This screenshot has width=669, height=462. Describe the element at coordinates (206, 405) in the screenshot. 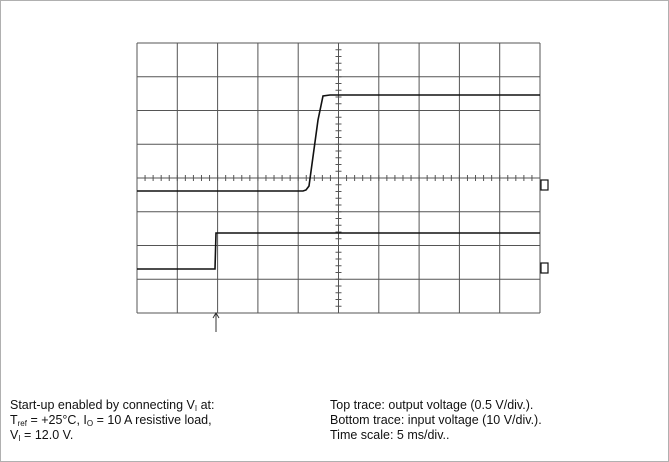

I see `caption-text: at:` at that location.